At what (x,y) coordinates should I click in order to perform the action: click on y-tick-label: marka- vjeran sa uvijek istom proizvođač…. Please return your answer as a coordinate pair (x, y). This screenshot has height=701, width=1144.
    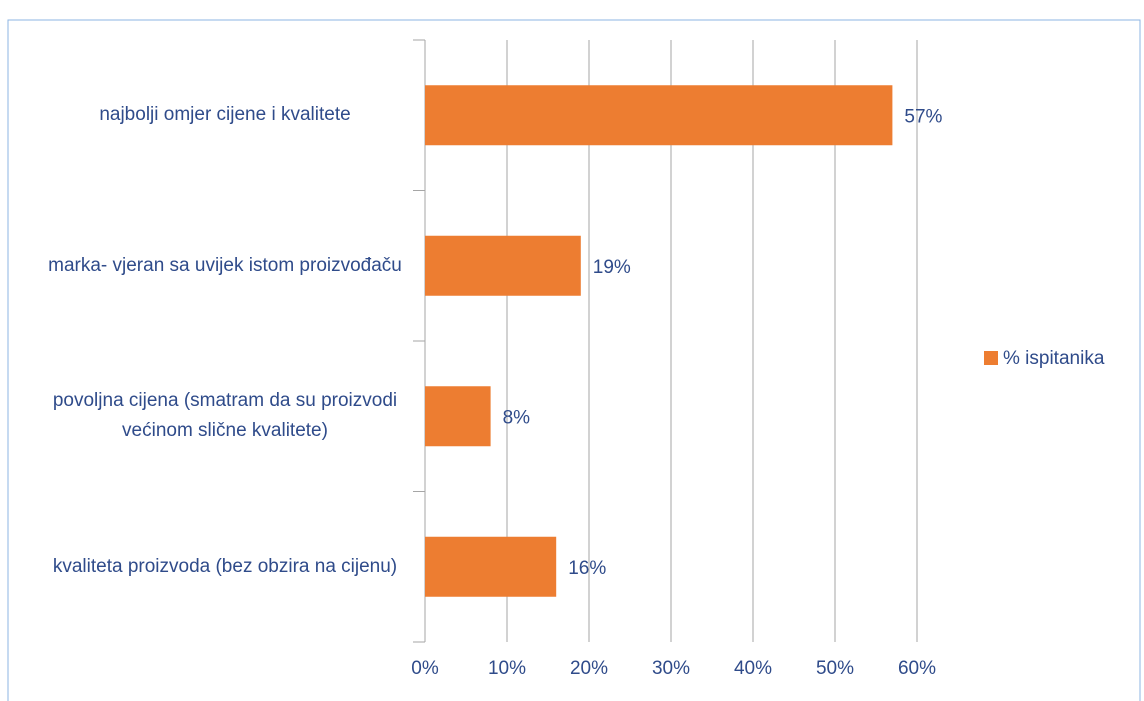
    Looking at the image, I should click on (225, 265).